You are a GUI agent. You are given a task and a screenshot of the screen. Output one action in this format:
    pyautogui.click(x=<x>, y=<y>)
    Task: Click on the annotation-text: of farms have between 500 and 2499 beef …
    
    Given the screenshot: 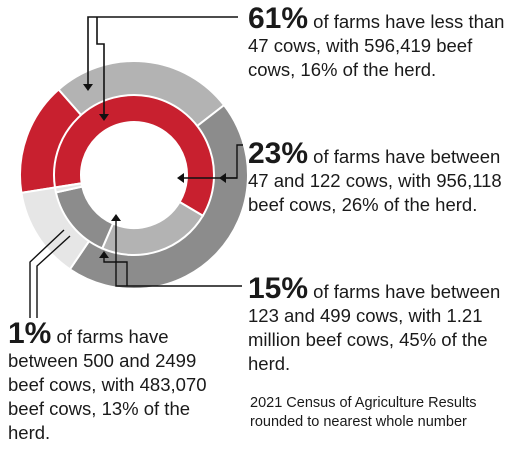 What is the action you would take?
    pyautogui.click(x=107, y=384)
    